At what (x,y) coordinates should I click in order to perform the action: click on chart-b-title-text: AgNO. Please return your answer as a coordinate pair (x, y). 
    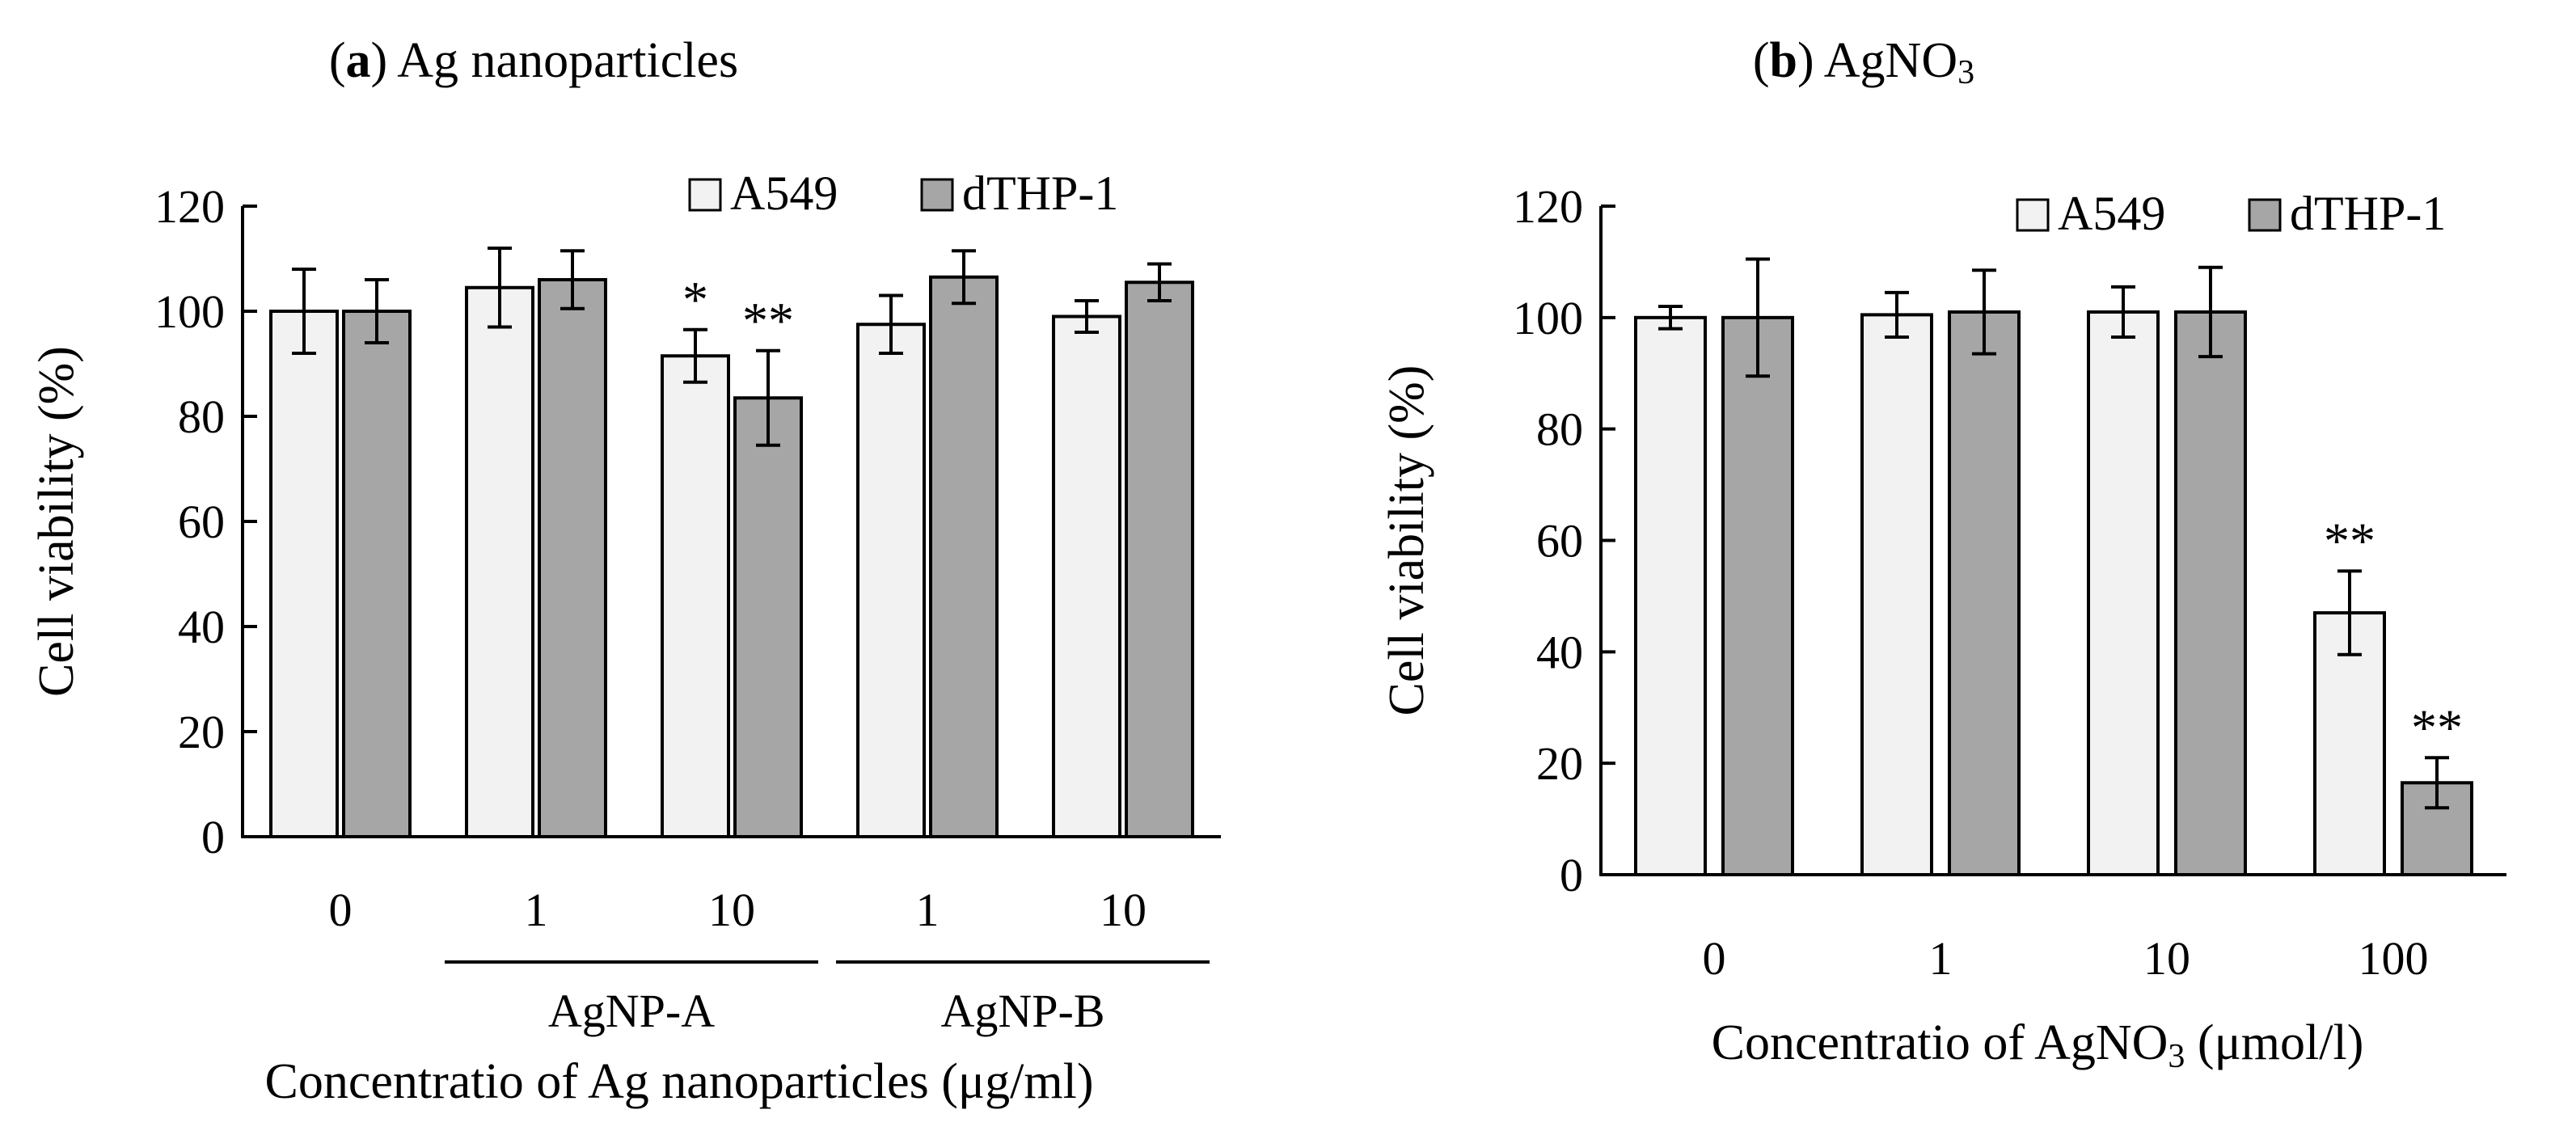
    Looking at the image, I should click on (1890, 60).